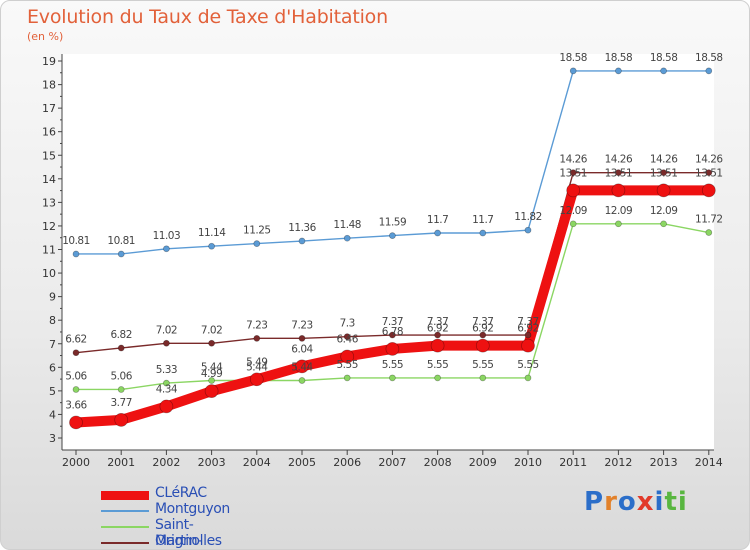  What do you see at coordinates (483, 462) in the screenshot?
I see `x-tick-label: 2009` at bounding box center [483, 462].